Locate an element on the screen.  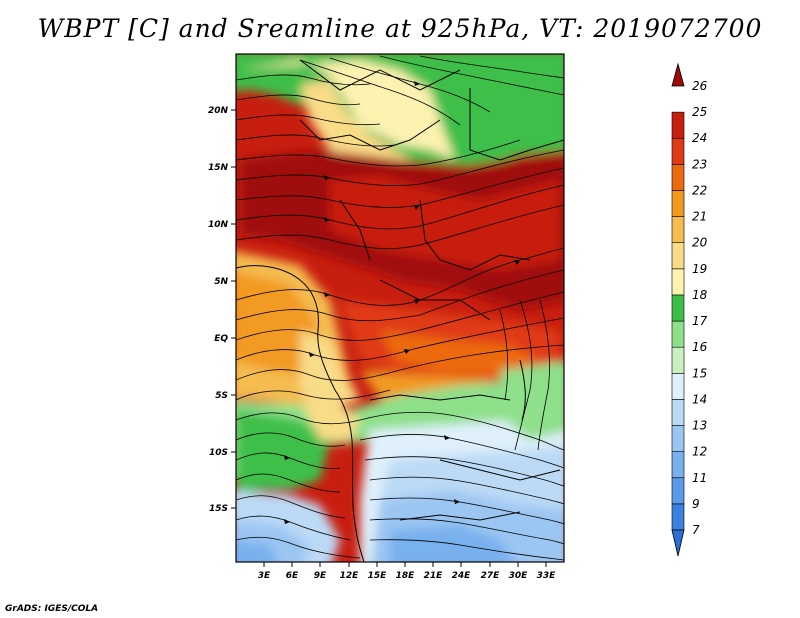
lon-tick-label: 18E is located at coordinates (406, 576).